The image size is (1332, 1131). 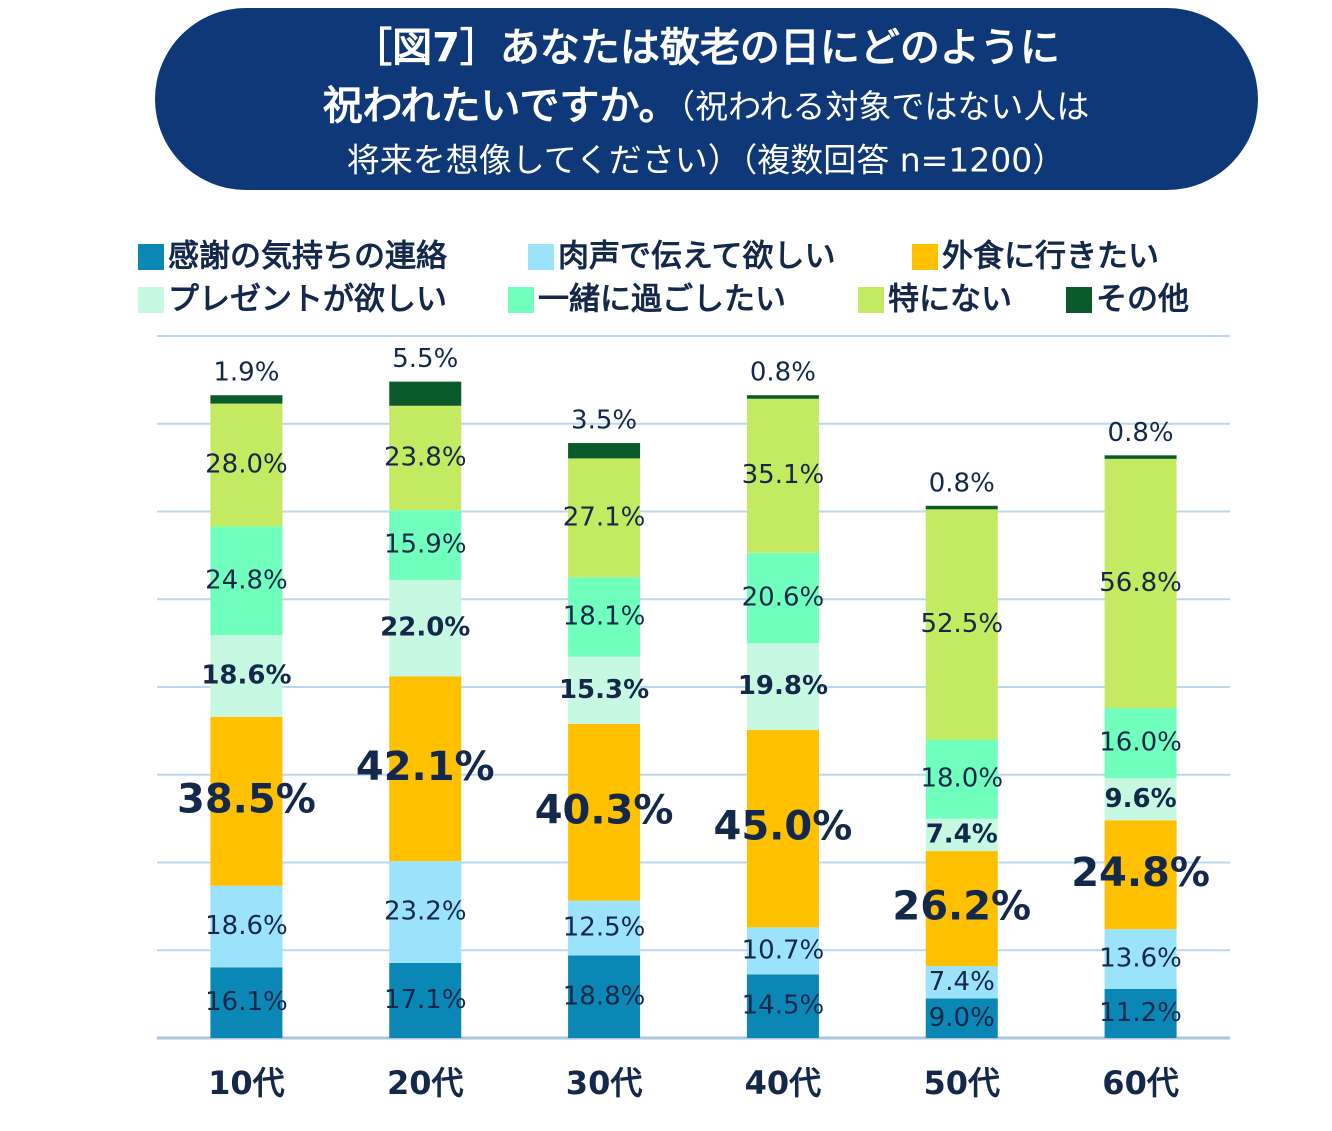 I want to click on x-tick-label: 50代, so click(x=961, y=1083).